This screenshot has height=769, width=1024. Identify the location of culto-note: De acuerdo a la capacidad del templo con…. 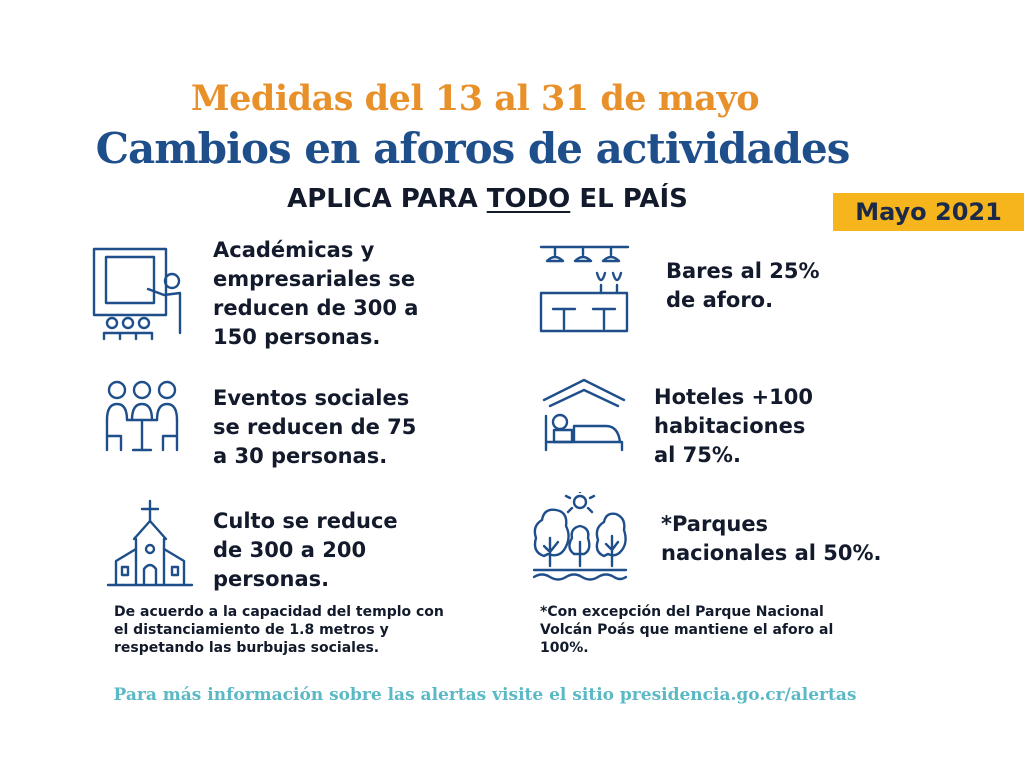
(279, 630).